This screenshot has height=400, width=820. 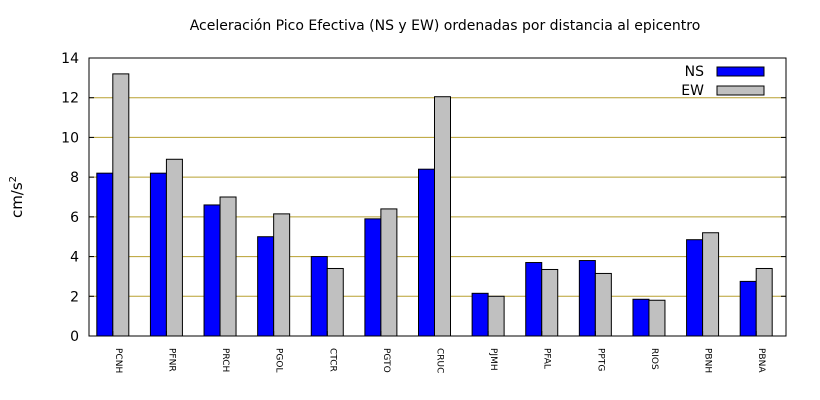 I want to click on bar-ew-prch, so click(x=228, y=266).